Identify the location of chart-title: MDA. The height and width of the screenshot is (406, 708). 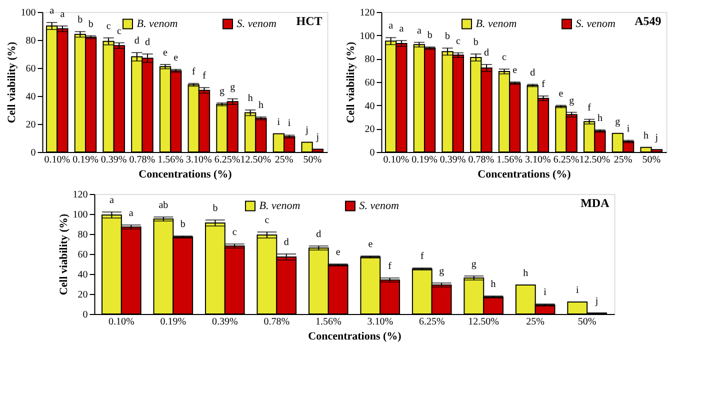
(595, 203).